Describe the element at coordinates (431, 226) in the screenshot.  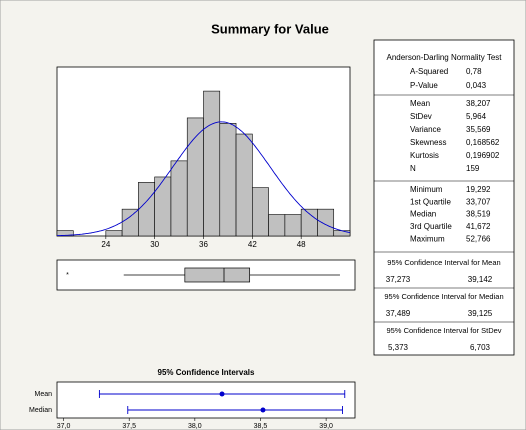
I see `stat-label: 3rd Quartile` at that location.